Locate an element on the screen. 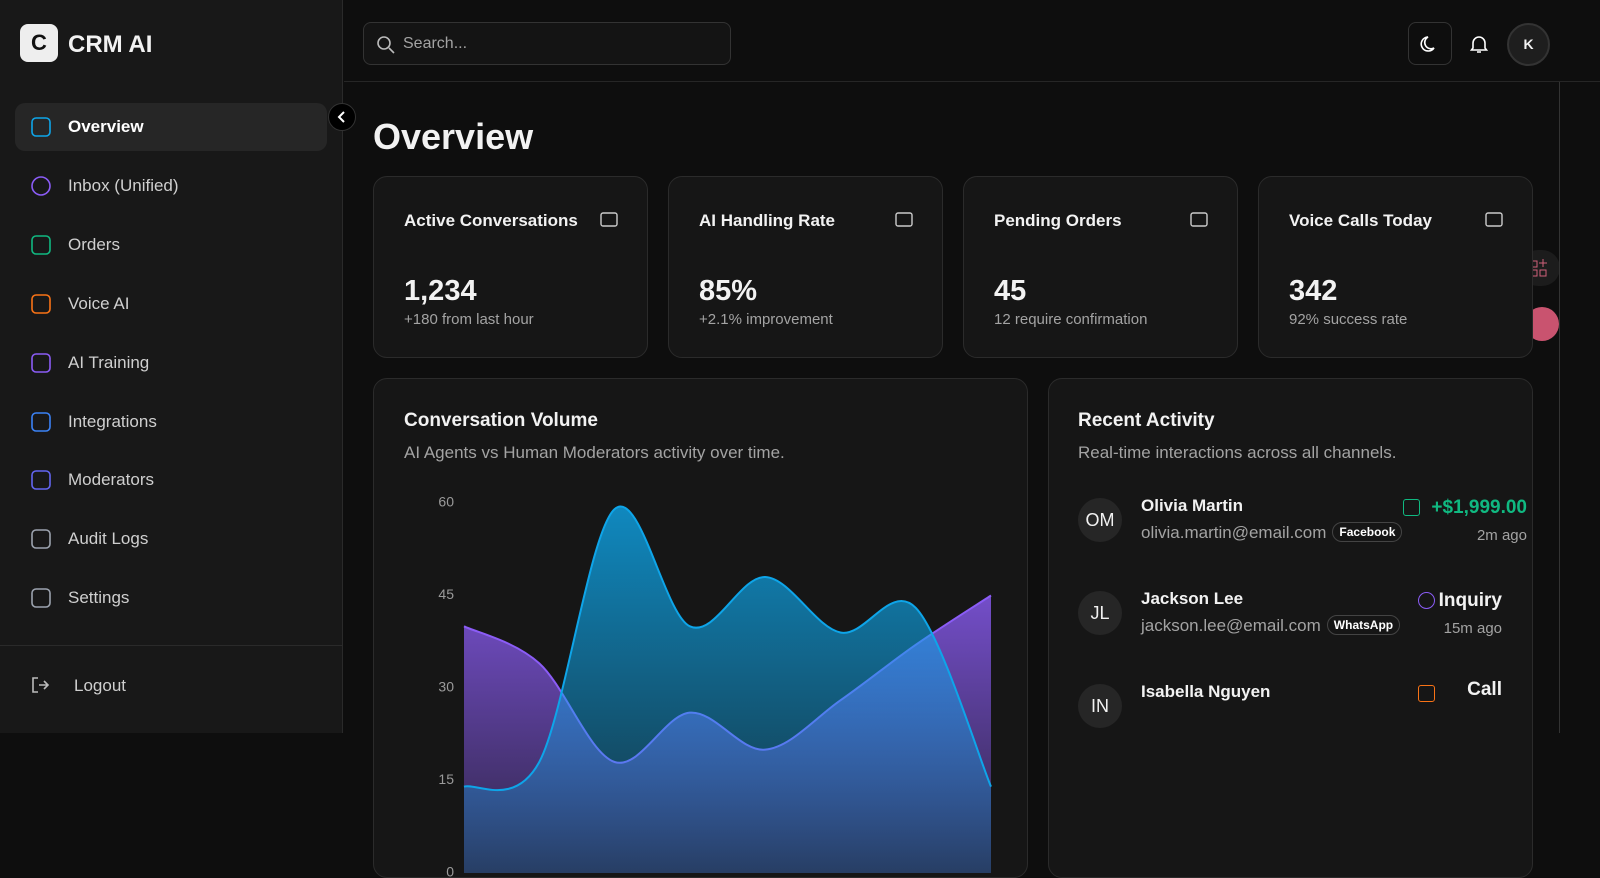  theme-toggle is located at coordinates (1430, 43).